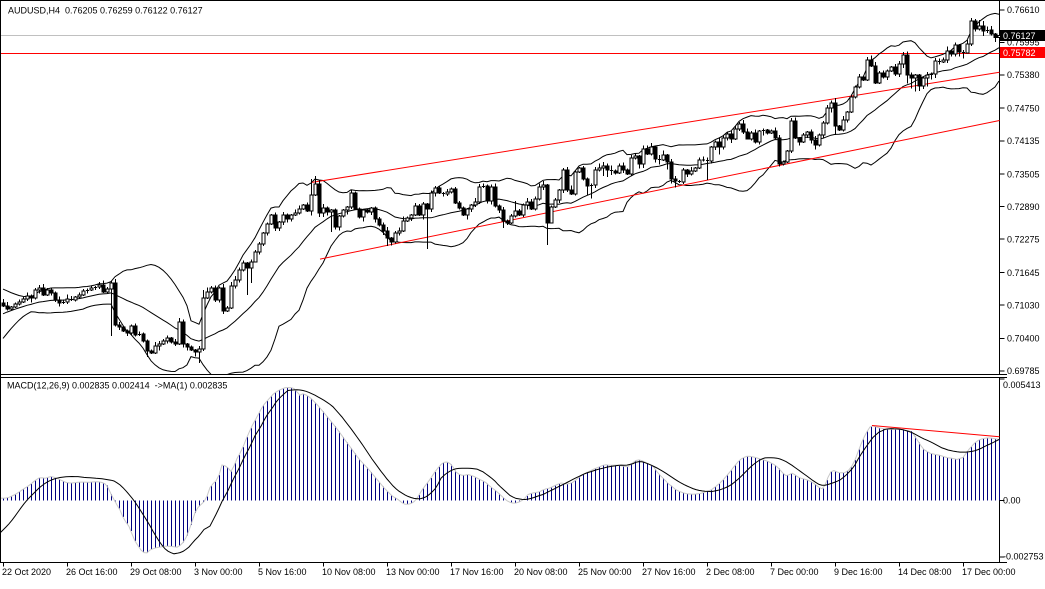  What do you see at coordinates (1023, 371) in the screenshot?
I see `svg-text: 0.69785` at bounding box center [1023, 371].